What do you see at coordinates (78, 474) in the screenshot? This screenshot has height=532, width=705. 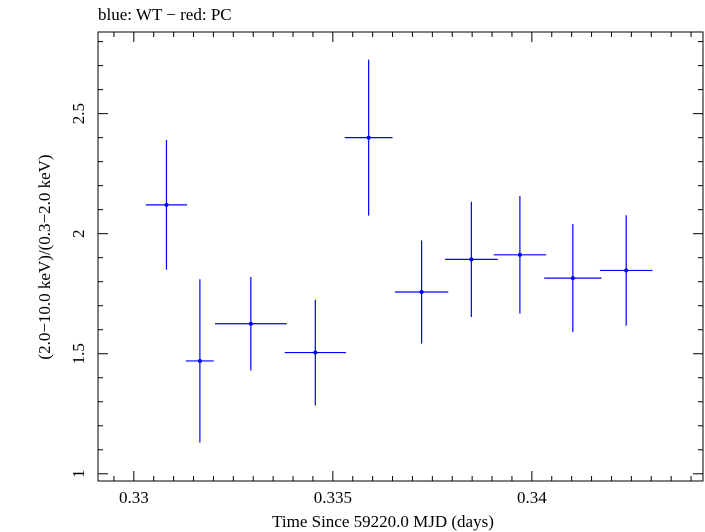 I see `y-tick-label: 1` at bounding box center [78, 474].